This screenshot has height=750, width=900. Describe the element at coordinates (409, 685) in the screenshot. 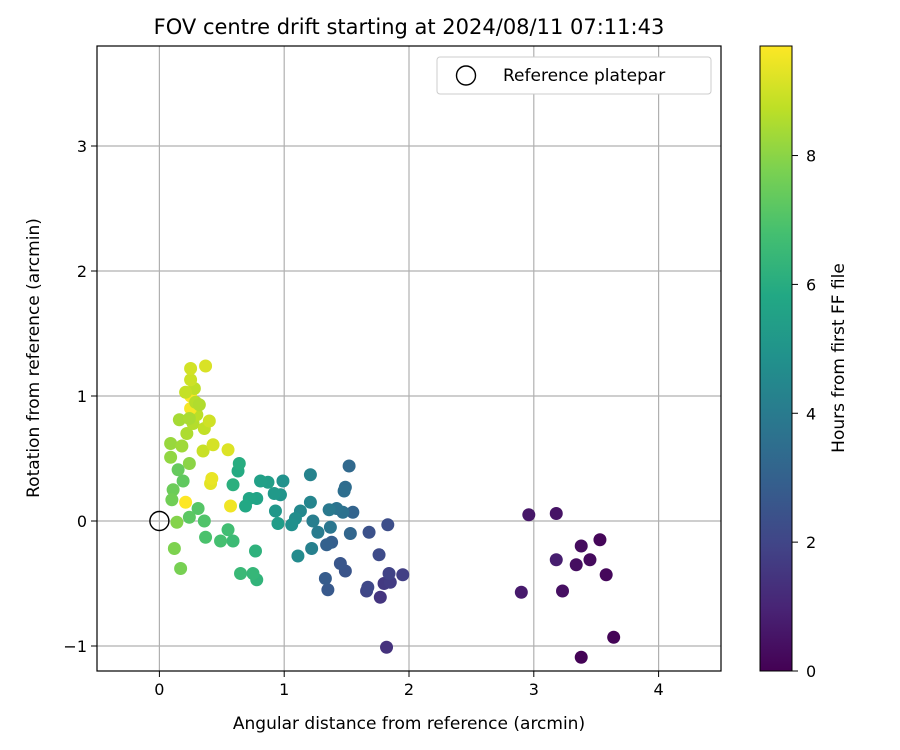

I see `x-axis: 0 1 2 3 4` at that location.